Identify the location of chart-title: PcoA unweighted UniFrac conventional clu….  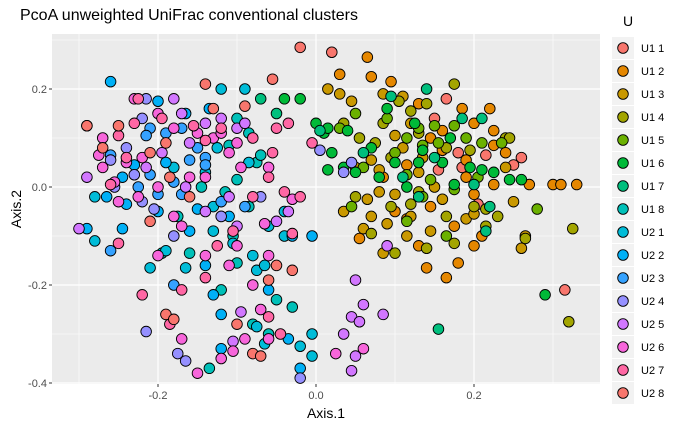
(189, 15).